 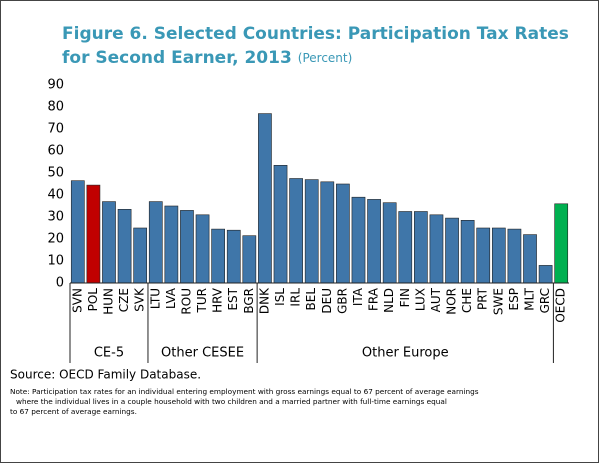 What do you see at coordinates (452, 301) in the screenshot?
I see `x-tick-label: NOR` at bounding box center [452, 301].